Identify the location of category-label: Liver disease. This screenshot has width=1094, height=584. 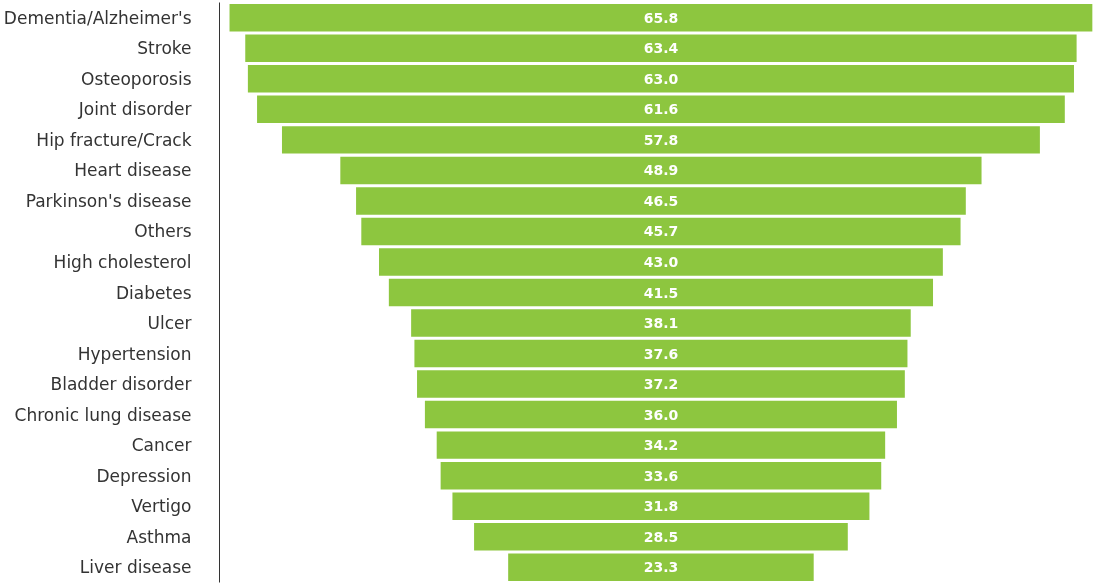
(135, 567).